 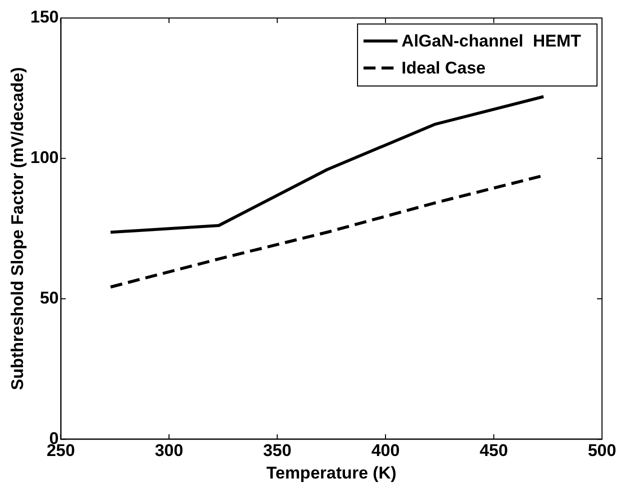 What do you see at coordinates (17, 228) in the screenshot?
I see `y-axis-title: Subthreshold Slope Factor (mV/decade)` at bounding box center [17, 228].